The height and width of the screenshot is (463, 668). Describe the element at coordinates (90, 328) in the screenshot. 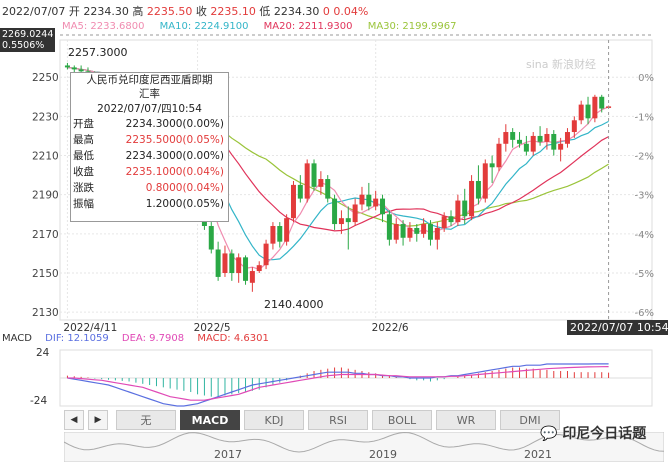

I see `x-tick-label: 2022/4/11` at that location.